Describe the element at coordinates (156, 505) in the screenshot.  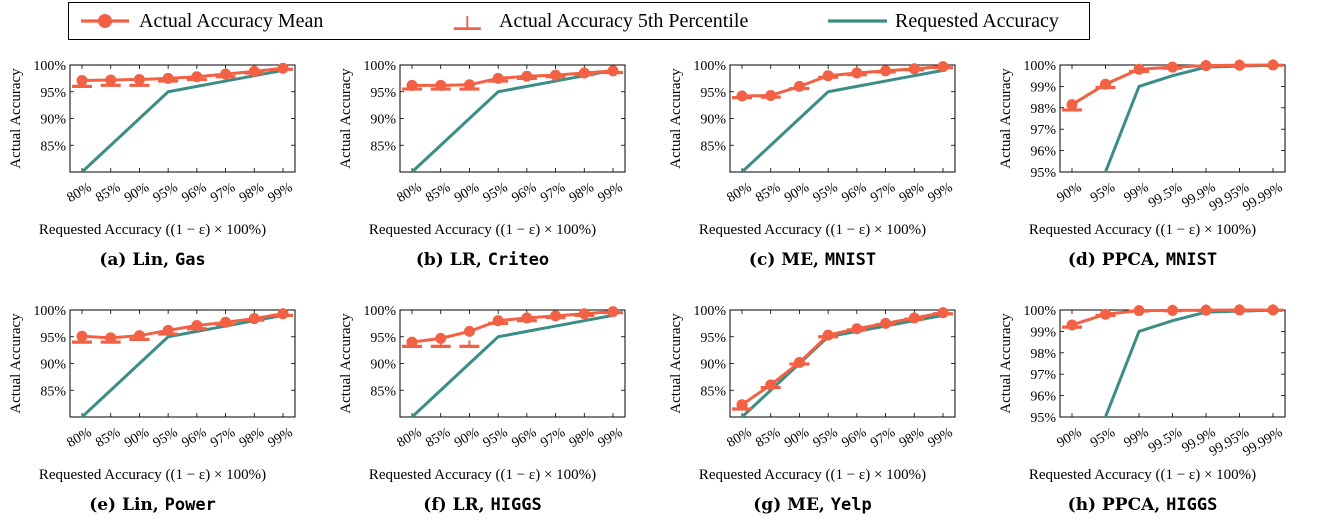
I see `caption-5: (e) Lin, Power` at that location.